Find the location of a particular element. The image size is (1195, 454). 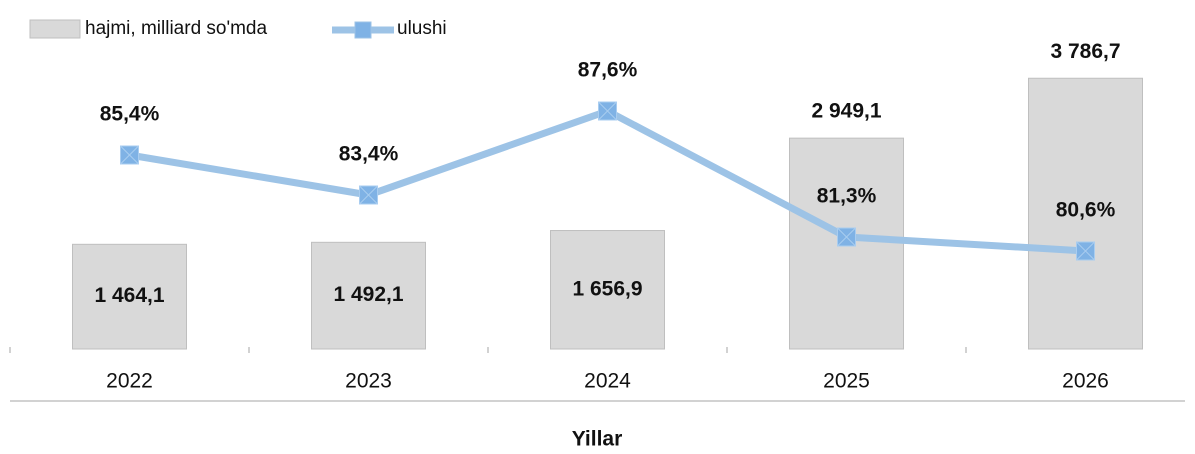

legend-label: hajmi, milliard so'mda is located at coordinates (176, 28).